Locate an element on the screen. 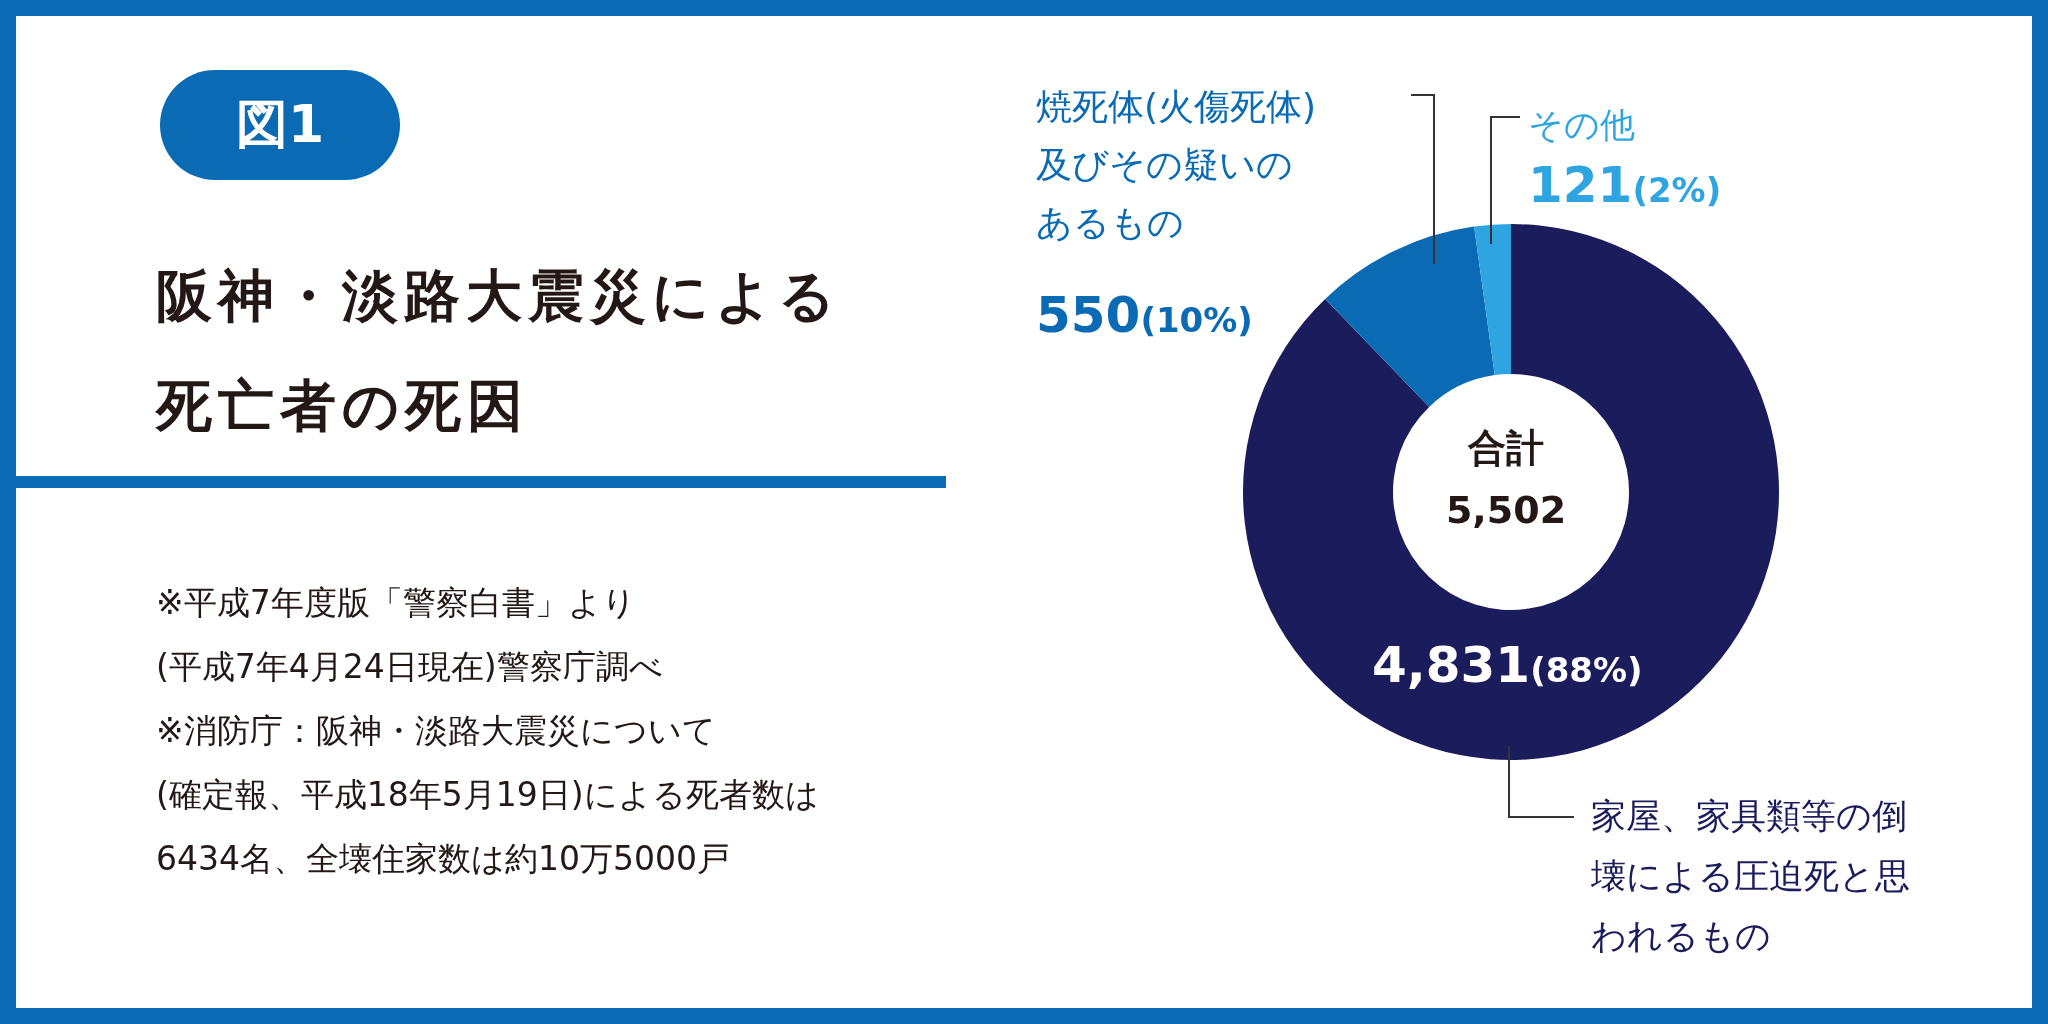 The height and width of the screenshot is (1024, 2048). data-label: 121(2%) is located at coordinates (1625, 185).